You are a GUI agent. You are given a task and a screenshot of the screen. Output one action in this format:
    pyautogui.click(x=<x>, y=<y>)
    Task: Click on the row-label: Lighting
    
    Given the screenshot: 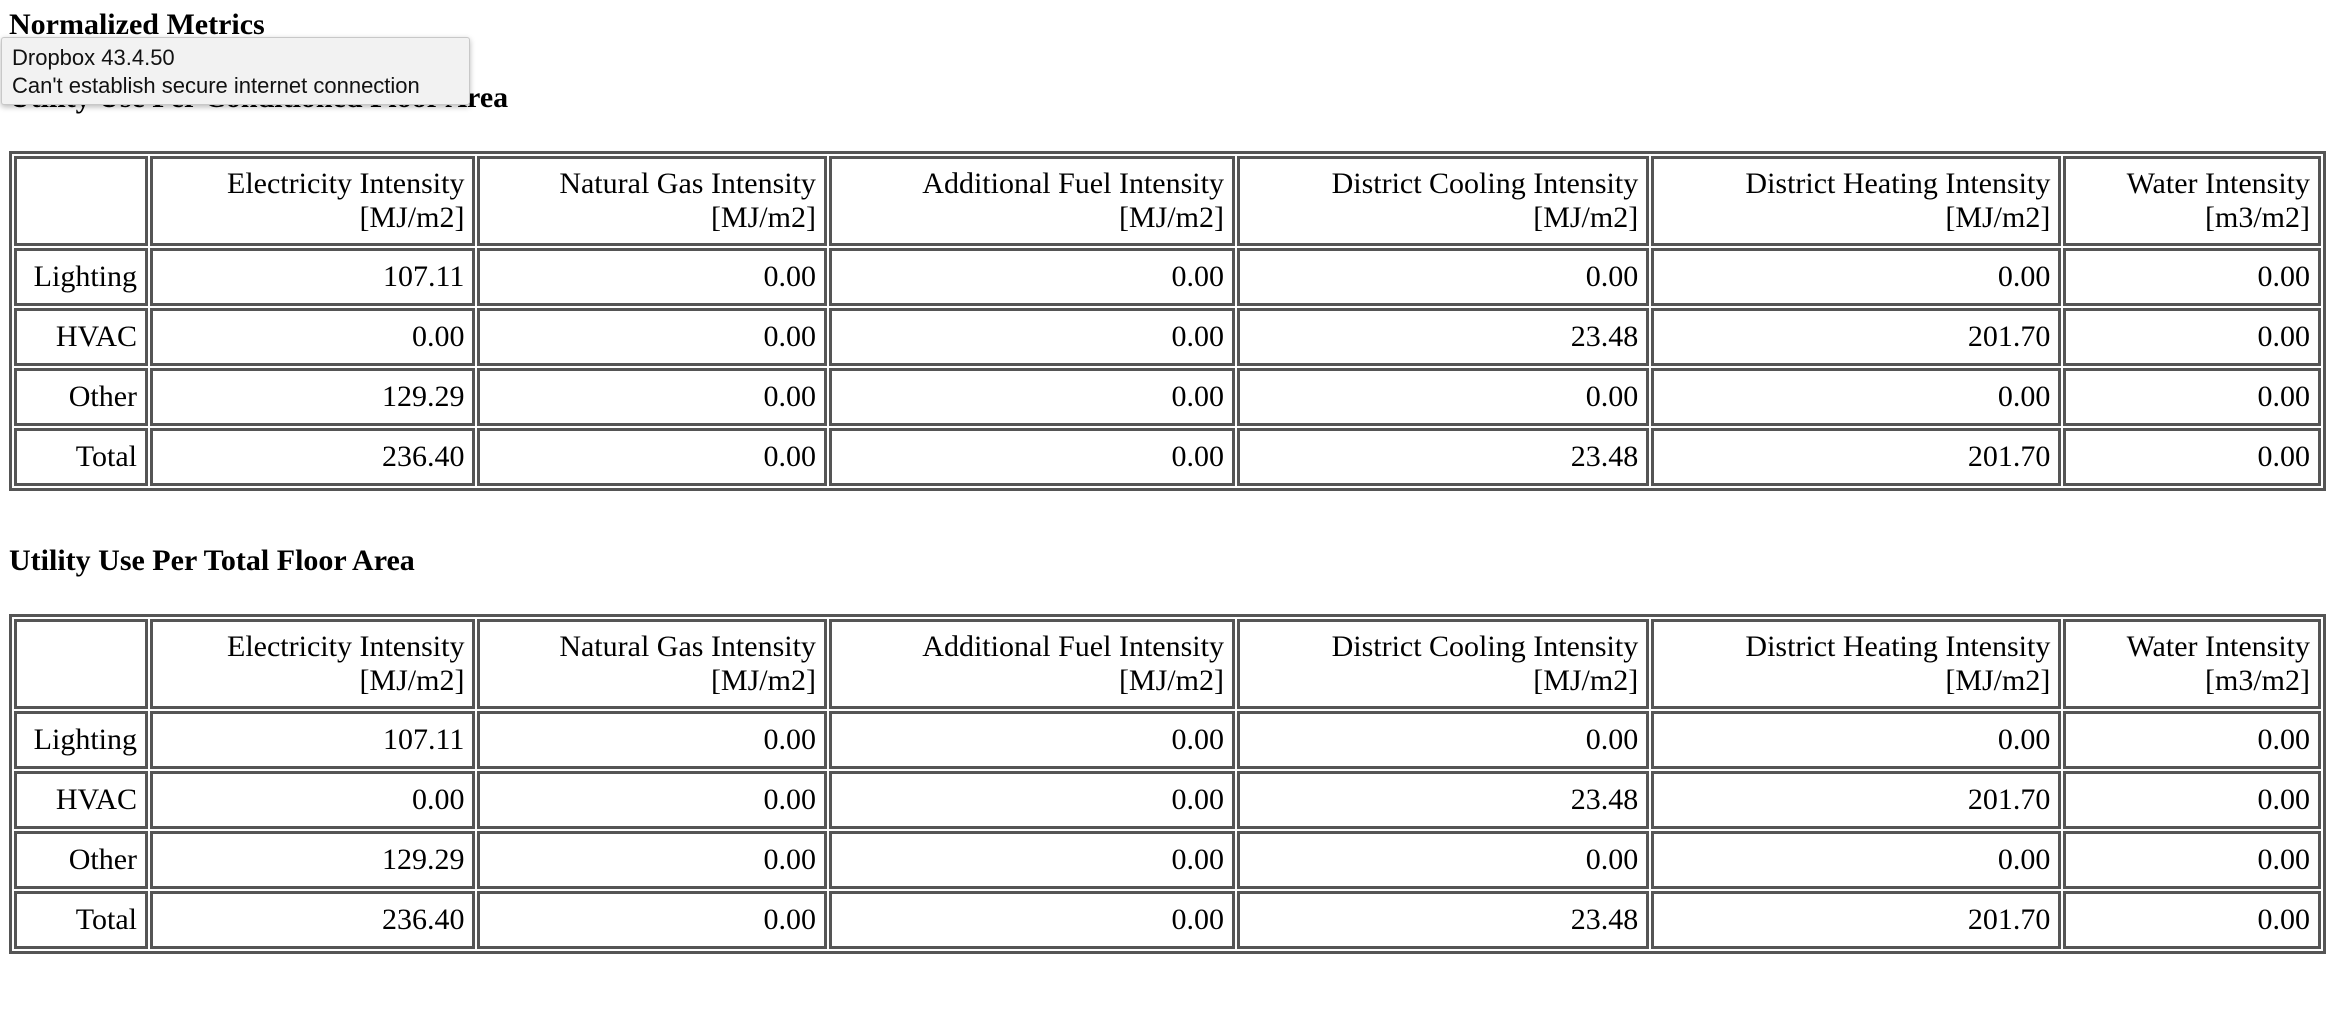 What is the action you would take?
    pyautogui.click(x=81, y=740)
    